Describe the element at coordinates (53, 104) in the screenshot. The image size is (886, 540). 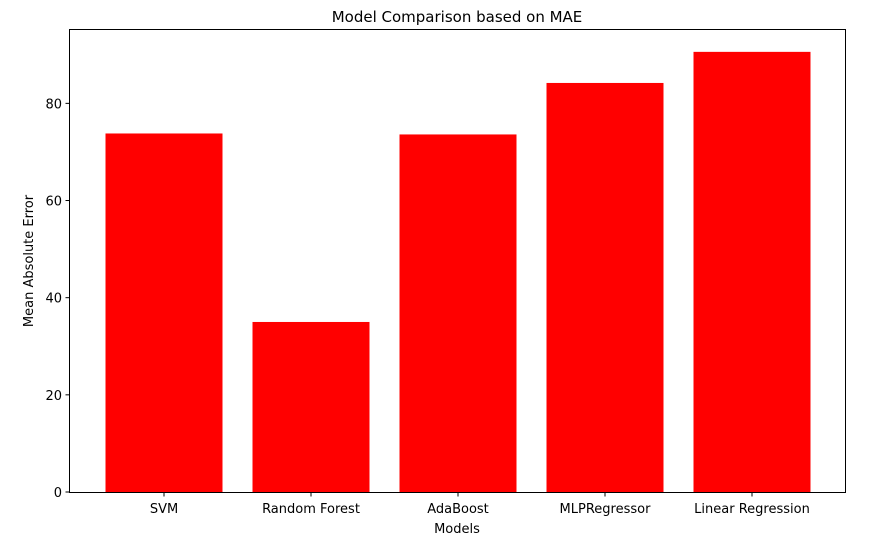
I see `y-tick-label: 80` at that location.